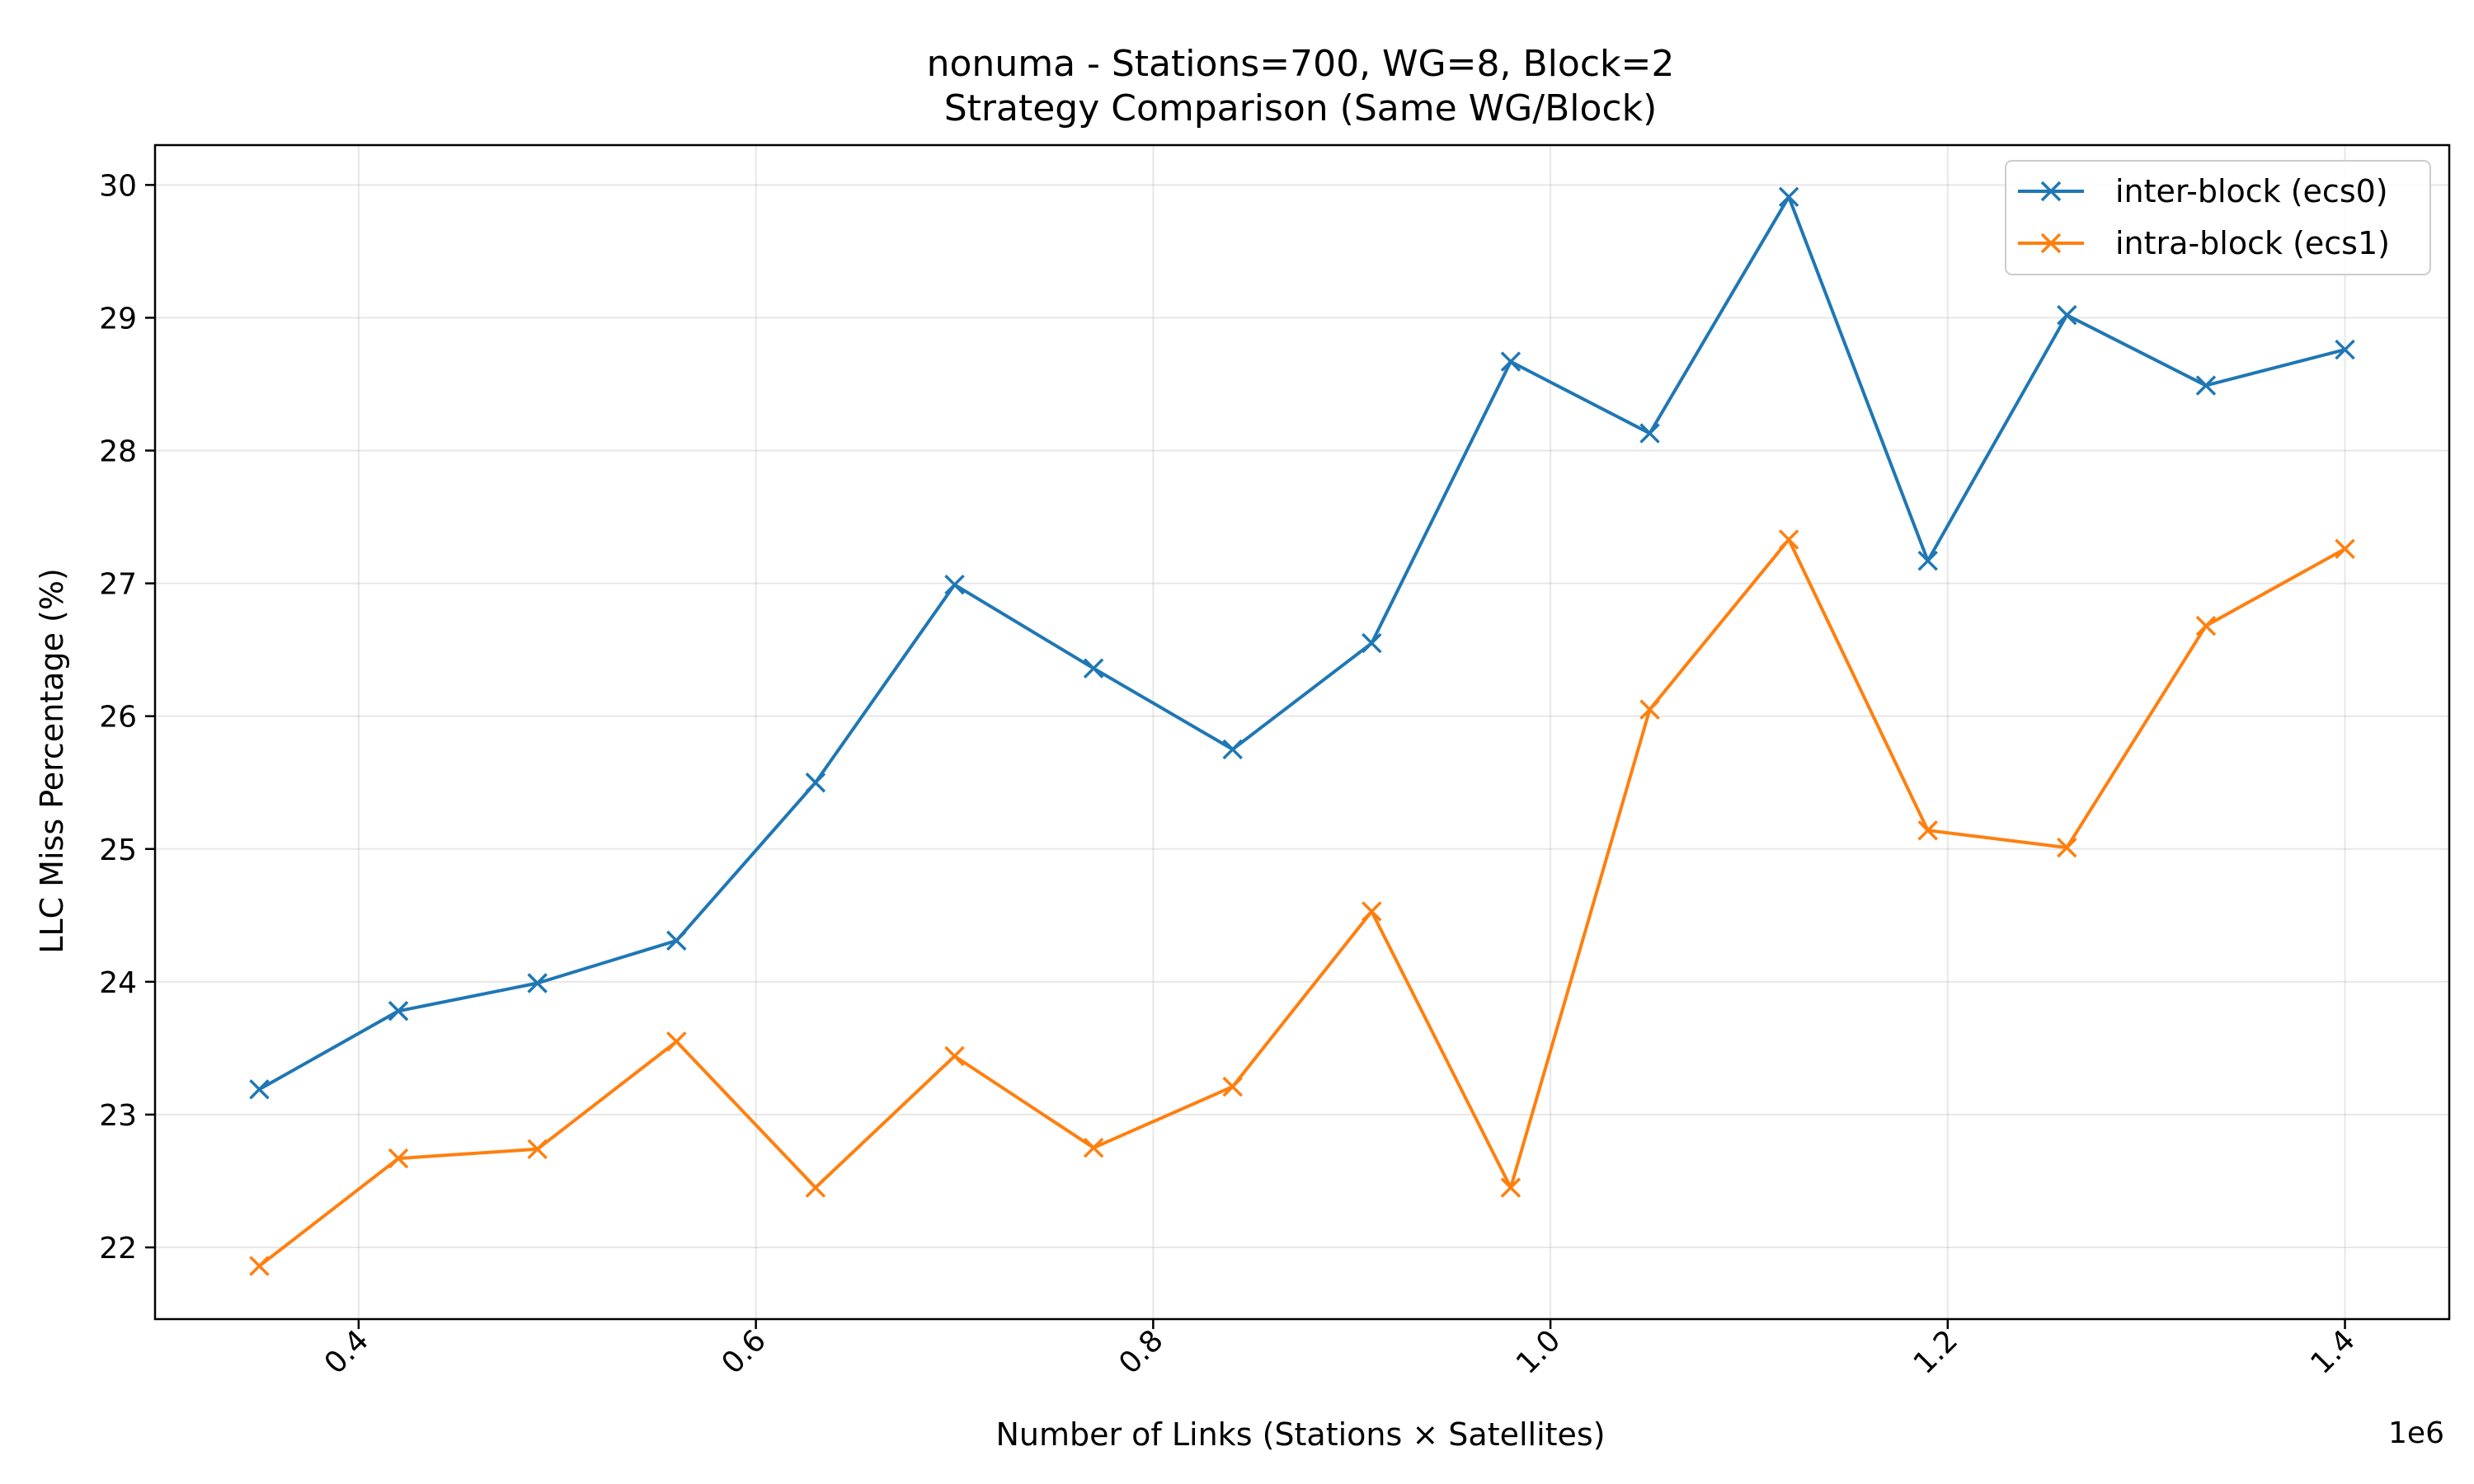 Image resolution: width=2474 pixels, height=1484 pixels. What do you see at coordinates (1301, 108) in the screenshot?
I see `chart-subtitle: Strategy Comparison (Same WG/Block)` at bounding box center [1301, 108].